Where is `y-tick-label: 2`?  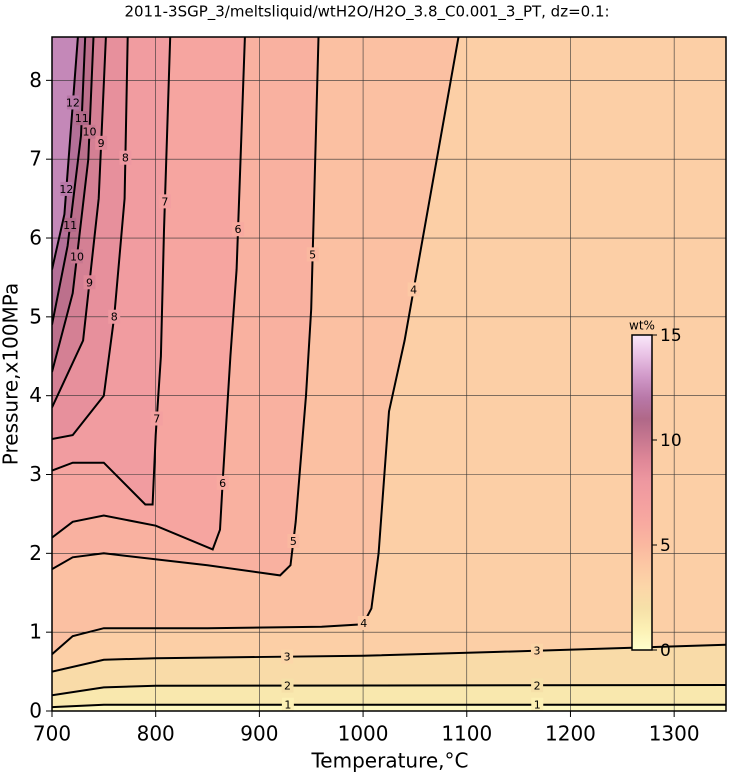
y-tick-label: 2 is located at coordinates (35, 553).